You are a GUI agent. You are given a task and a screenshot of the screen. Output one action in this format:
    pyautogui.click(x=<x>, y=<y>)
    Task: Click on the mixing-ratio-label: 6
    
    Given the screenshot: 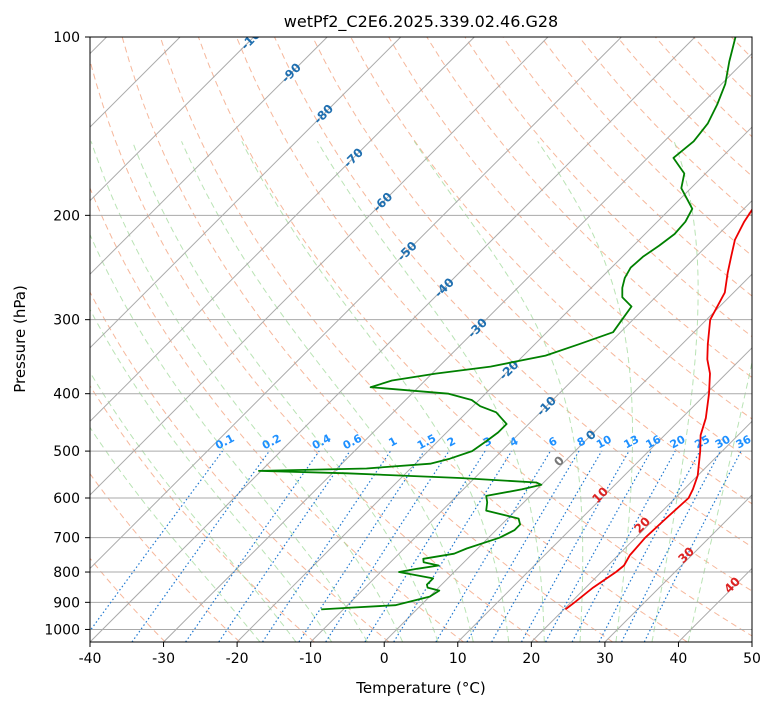 What is the action you would take?
    pyautogui.click(x=552, y=441)
    